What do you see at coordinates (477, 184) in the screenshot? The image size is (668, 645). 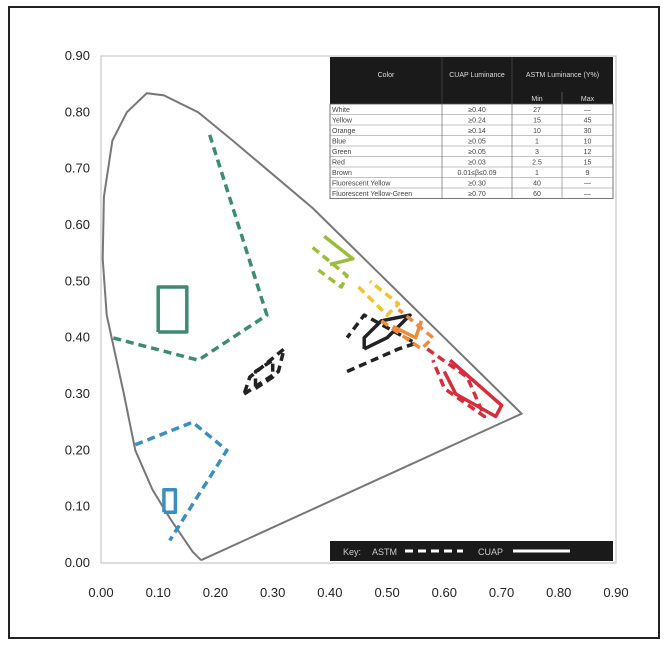 I see `table-cell: ≥0.30` at bounding box center [477, 184].